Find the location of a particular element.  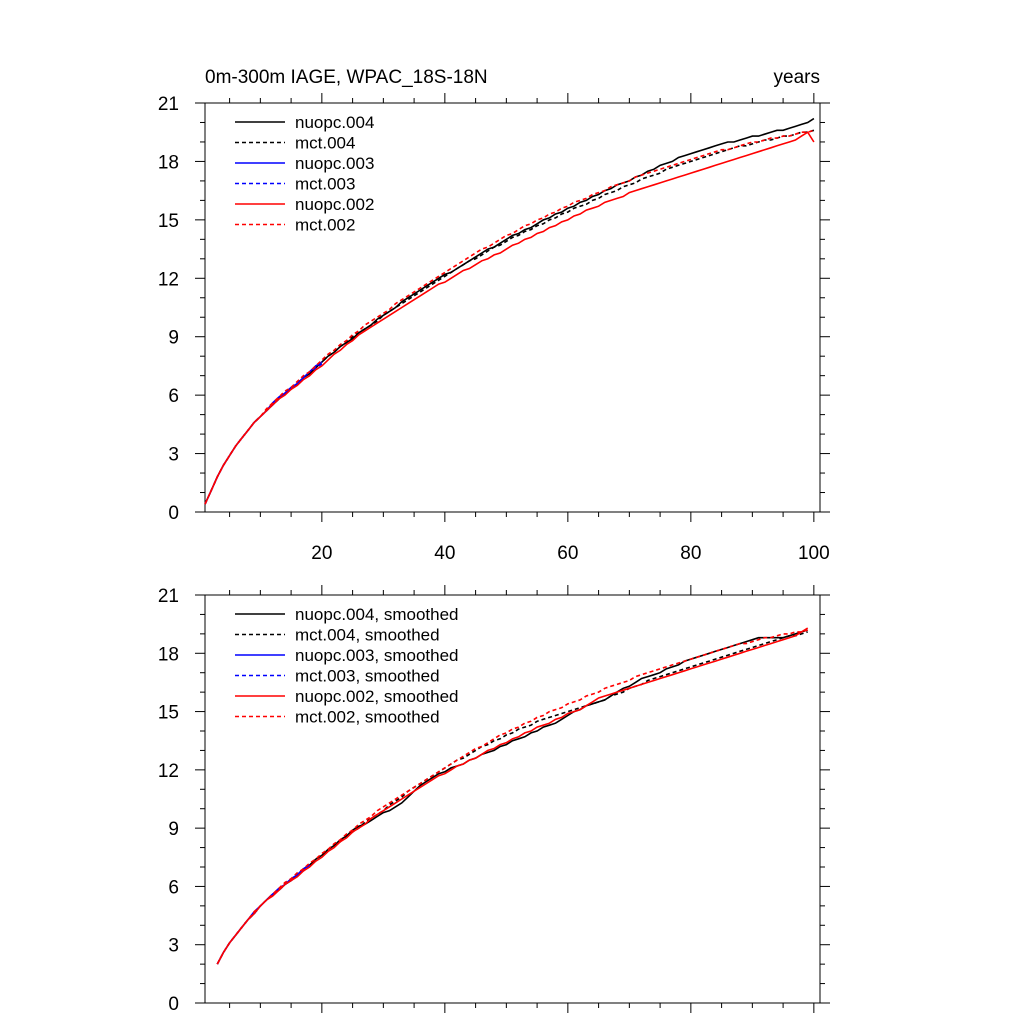

series-line-nuopc-003-smoothed is located at coordinates (263, 914).